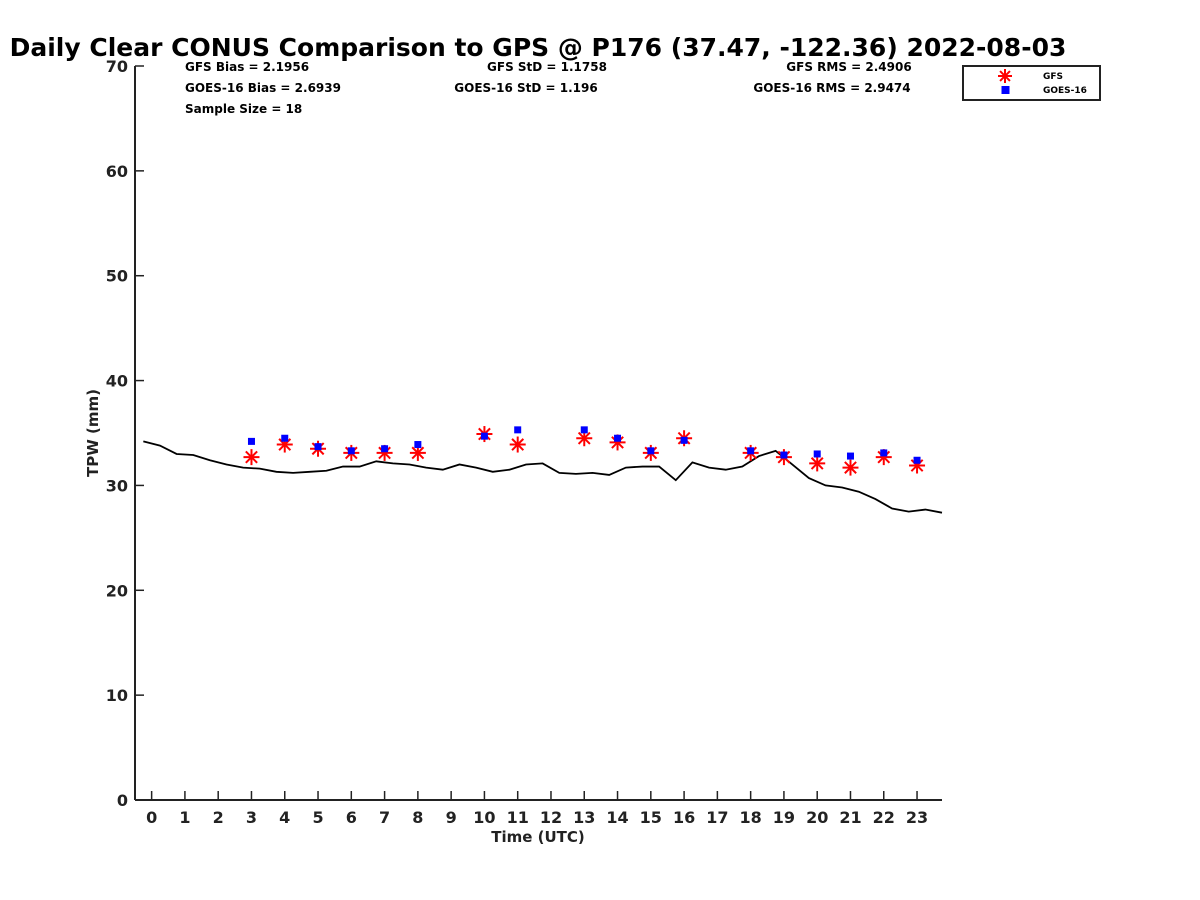 The width and height of the screenshot is (1200, 900). I want to click on x-tick-label: 20, so click(817, 817).